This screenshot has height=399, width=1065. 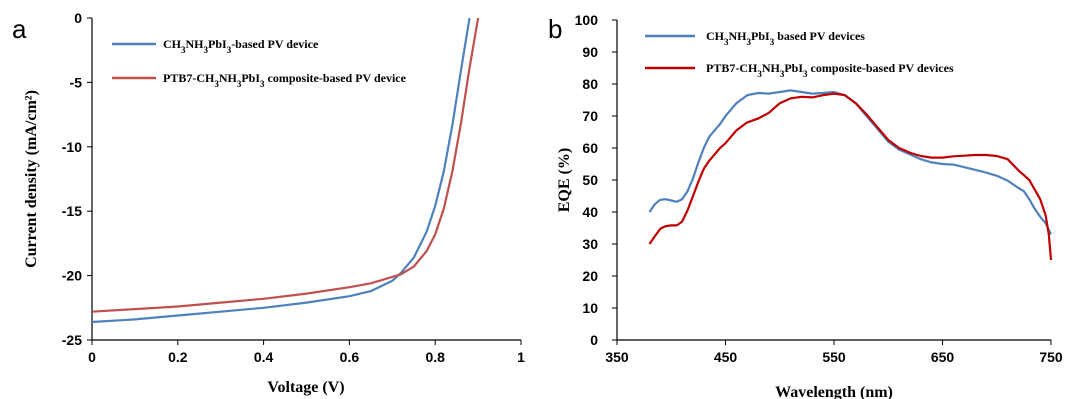 What do you see at coordinates (92, 357) in the screenshot?
I see `x-tick-label: 0` at bounding box center [92, 357].